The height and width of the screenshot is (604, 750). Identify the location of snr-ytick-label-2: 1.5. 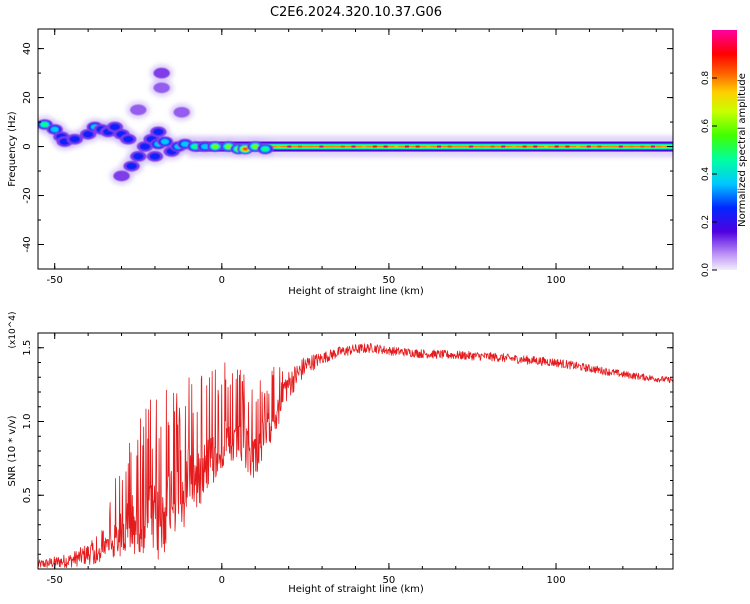
(27, 348).